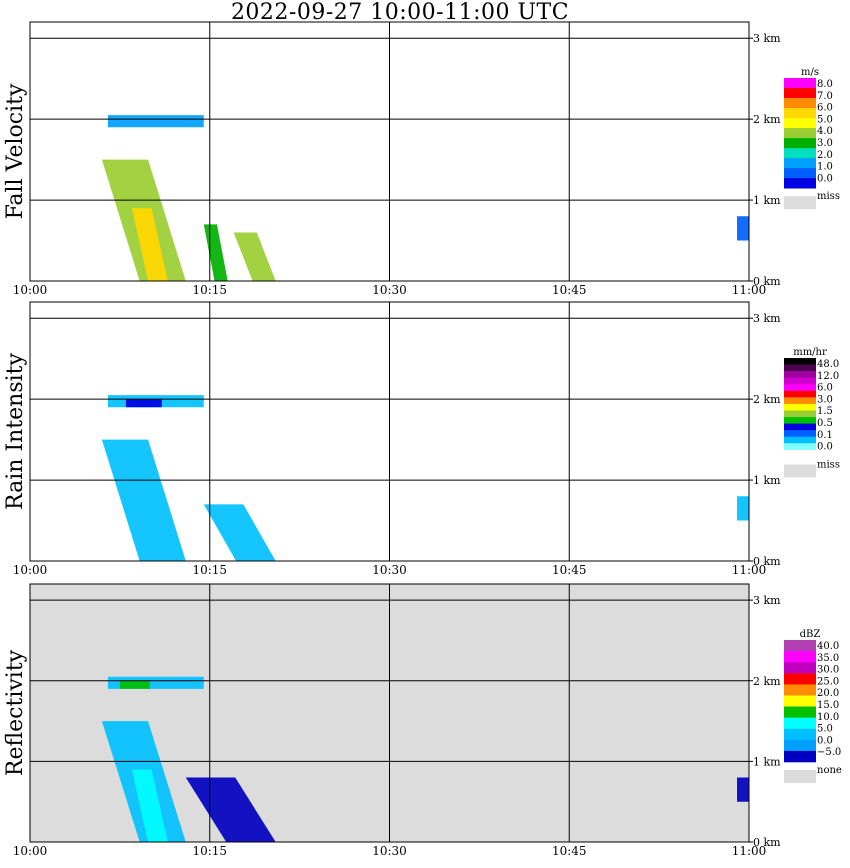  I want to click on legend-label: 48.0, so click(828, 364).